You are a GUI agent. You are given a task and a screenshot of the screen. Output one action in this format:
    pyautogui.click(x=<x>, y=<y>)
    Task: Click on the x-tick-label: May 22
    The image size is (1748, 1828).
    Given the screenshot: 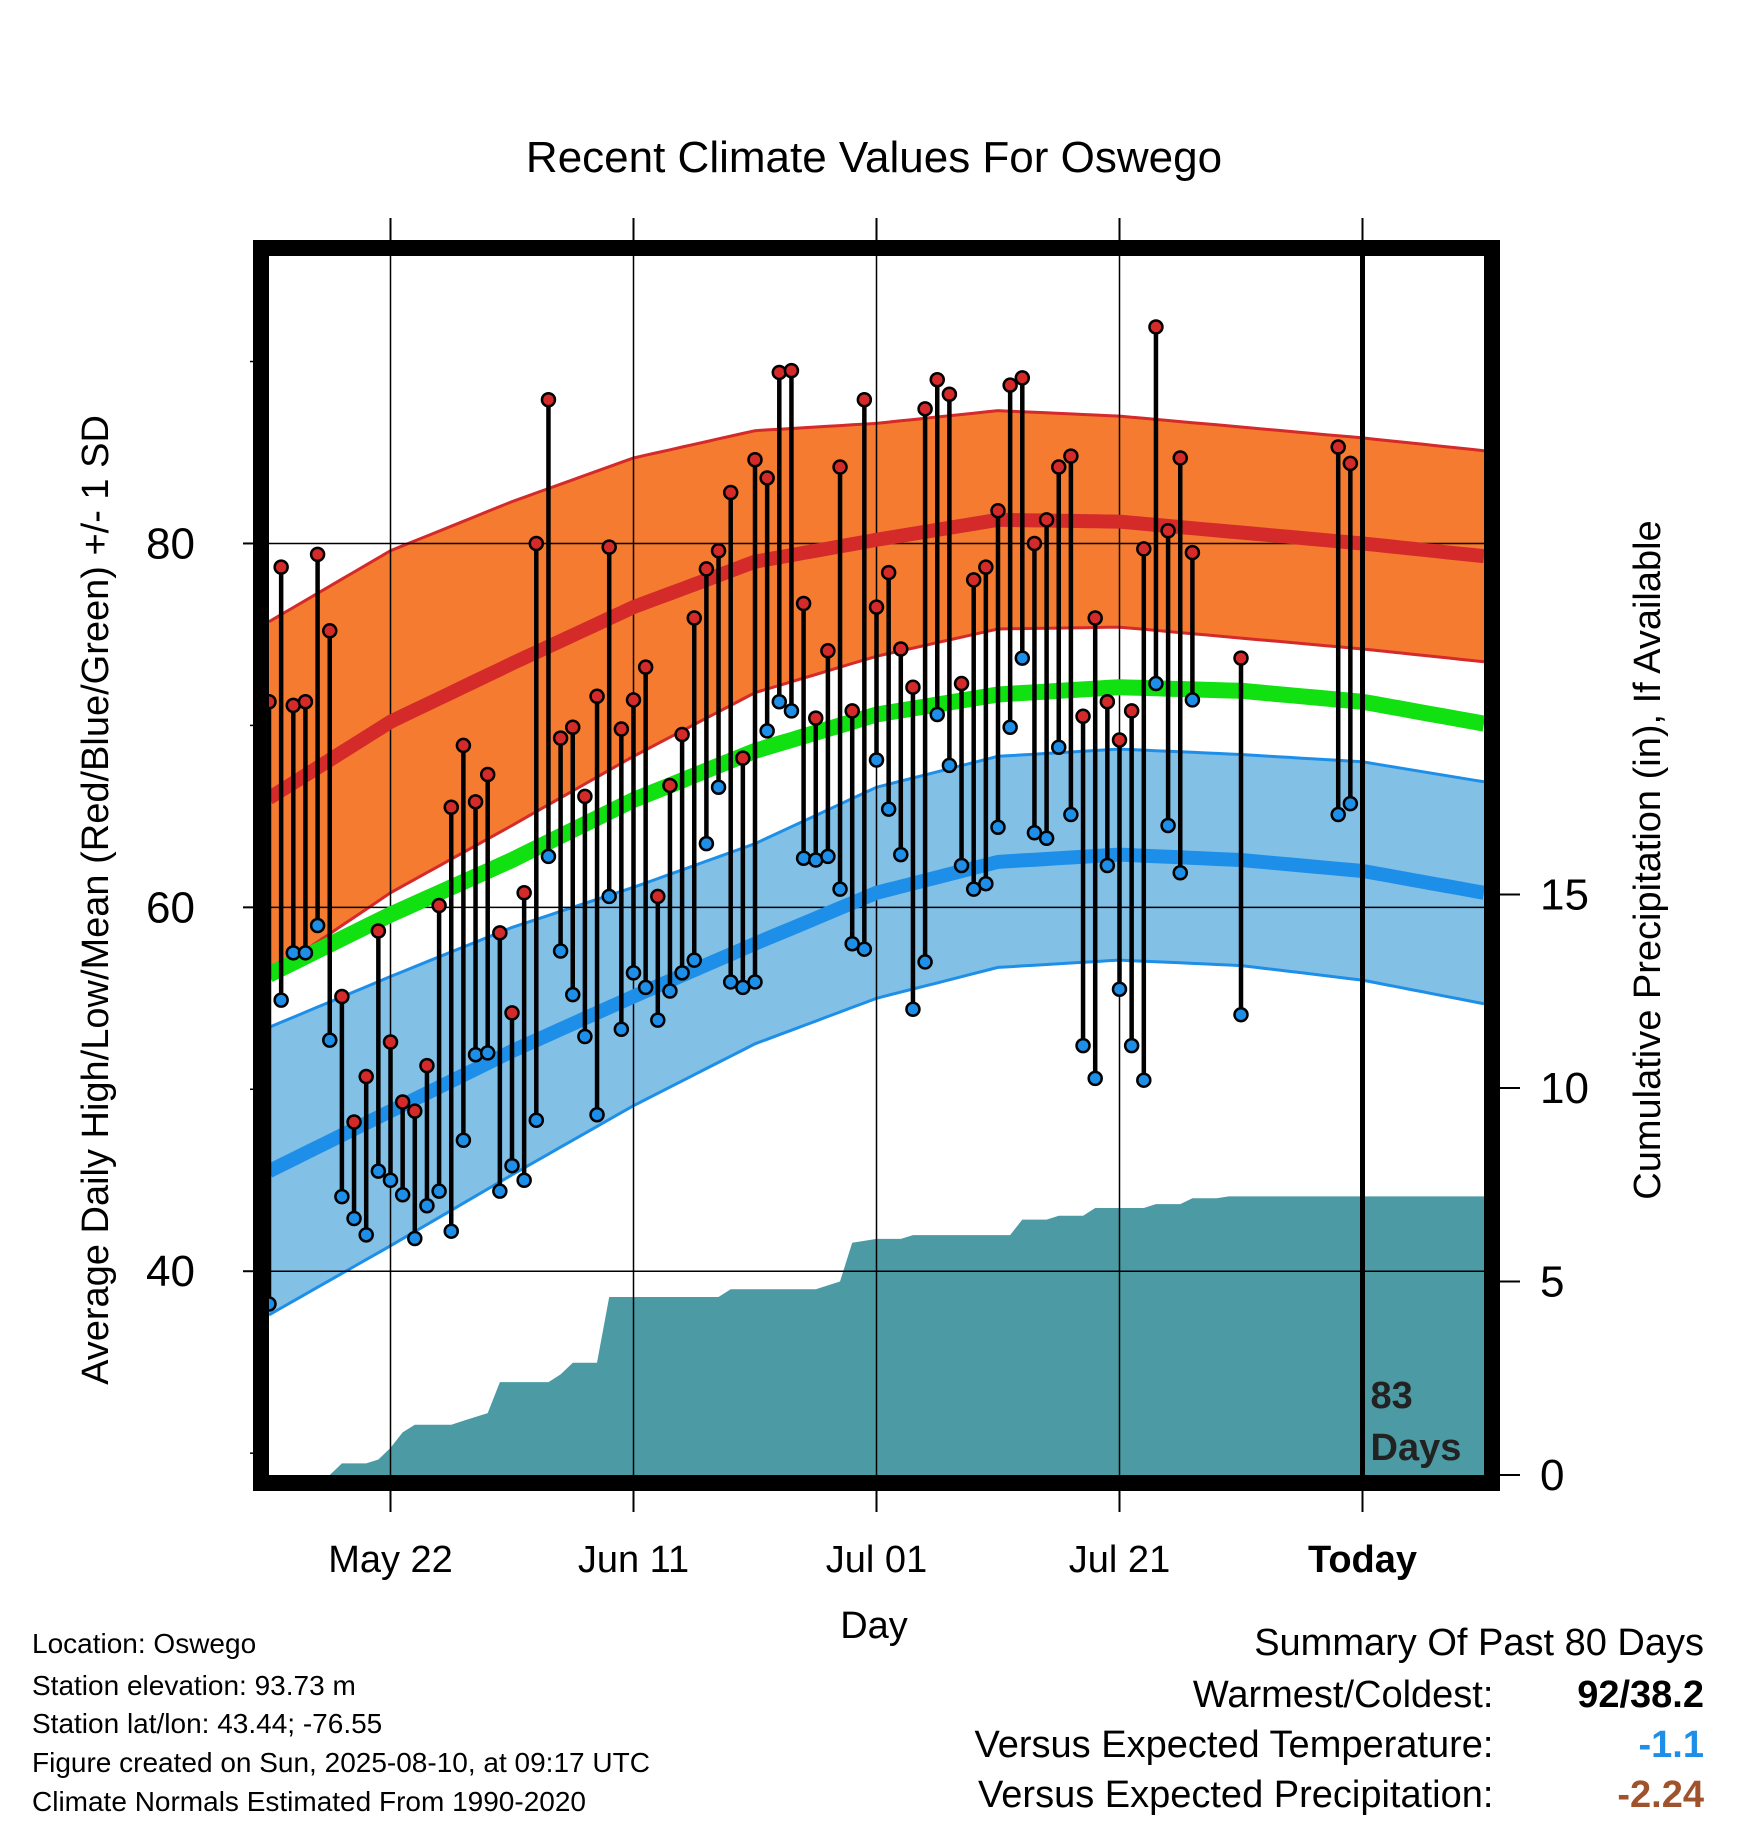 What is the action you would take?
    pyautogui.click(x=390, y=1560)
    